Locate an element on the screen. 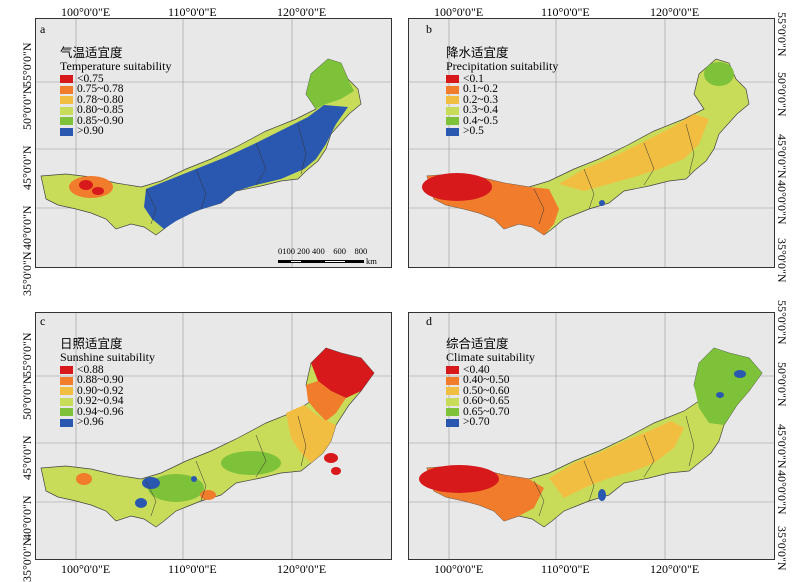  lon-label-bottom-3: 120°0'0"E is located at coordinates (302, 569).